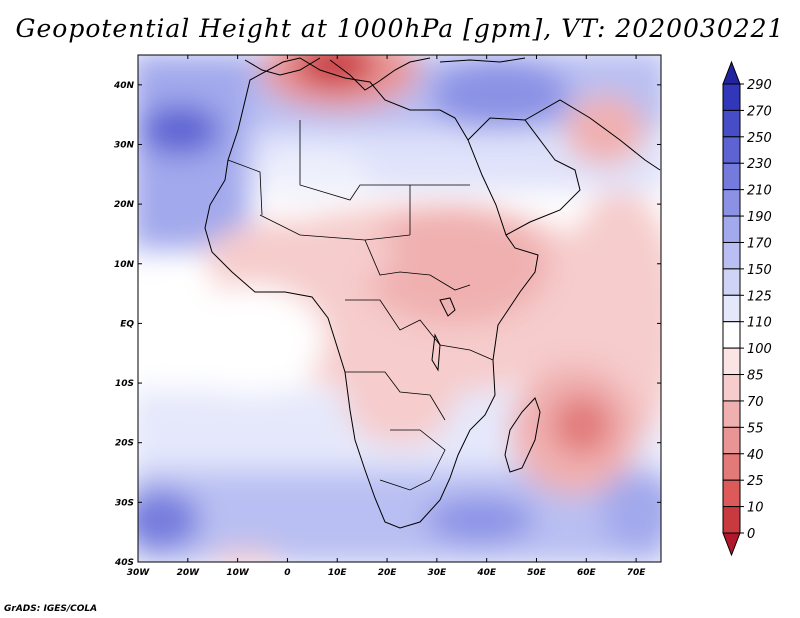 Image resolution: width=800 pixels, height=618 pixels. Describe the element at coordinates (438, 573) in the screenshot. I see `x-tick-label: 30E` at that location.